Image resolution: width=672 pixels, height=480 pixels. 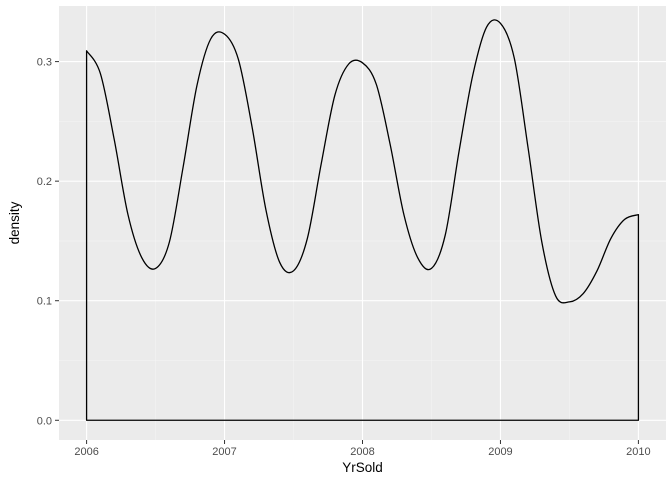 I want to click on x-tick-label: 2009, so click(x=500, y=452).